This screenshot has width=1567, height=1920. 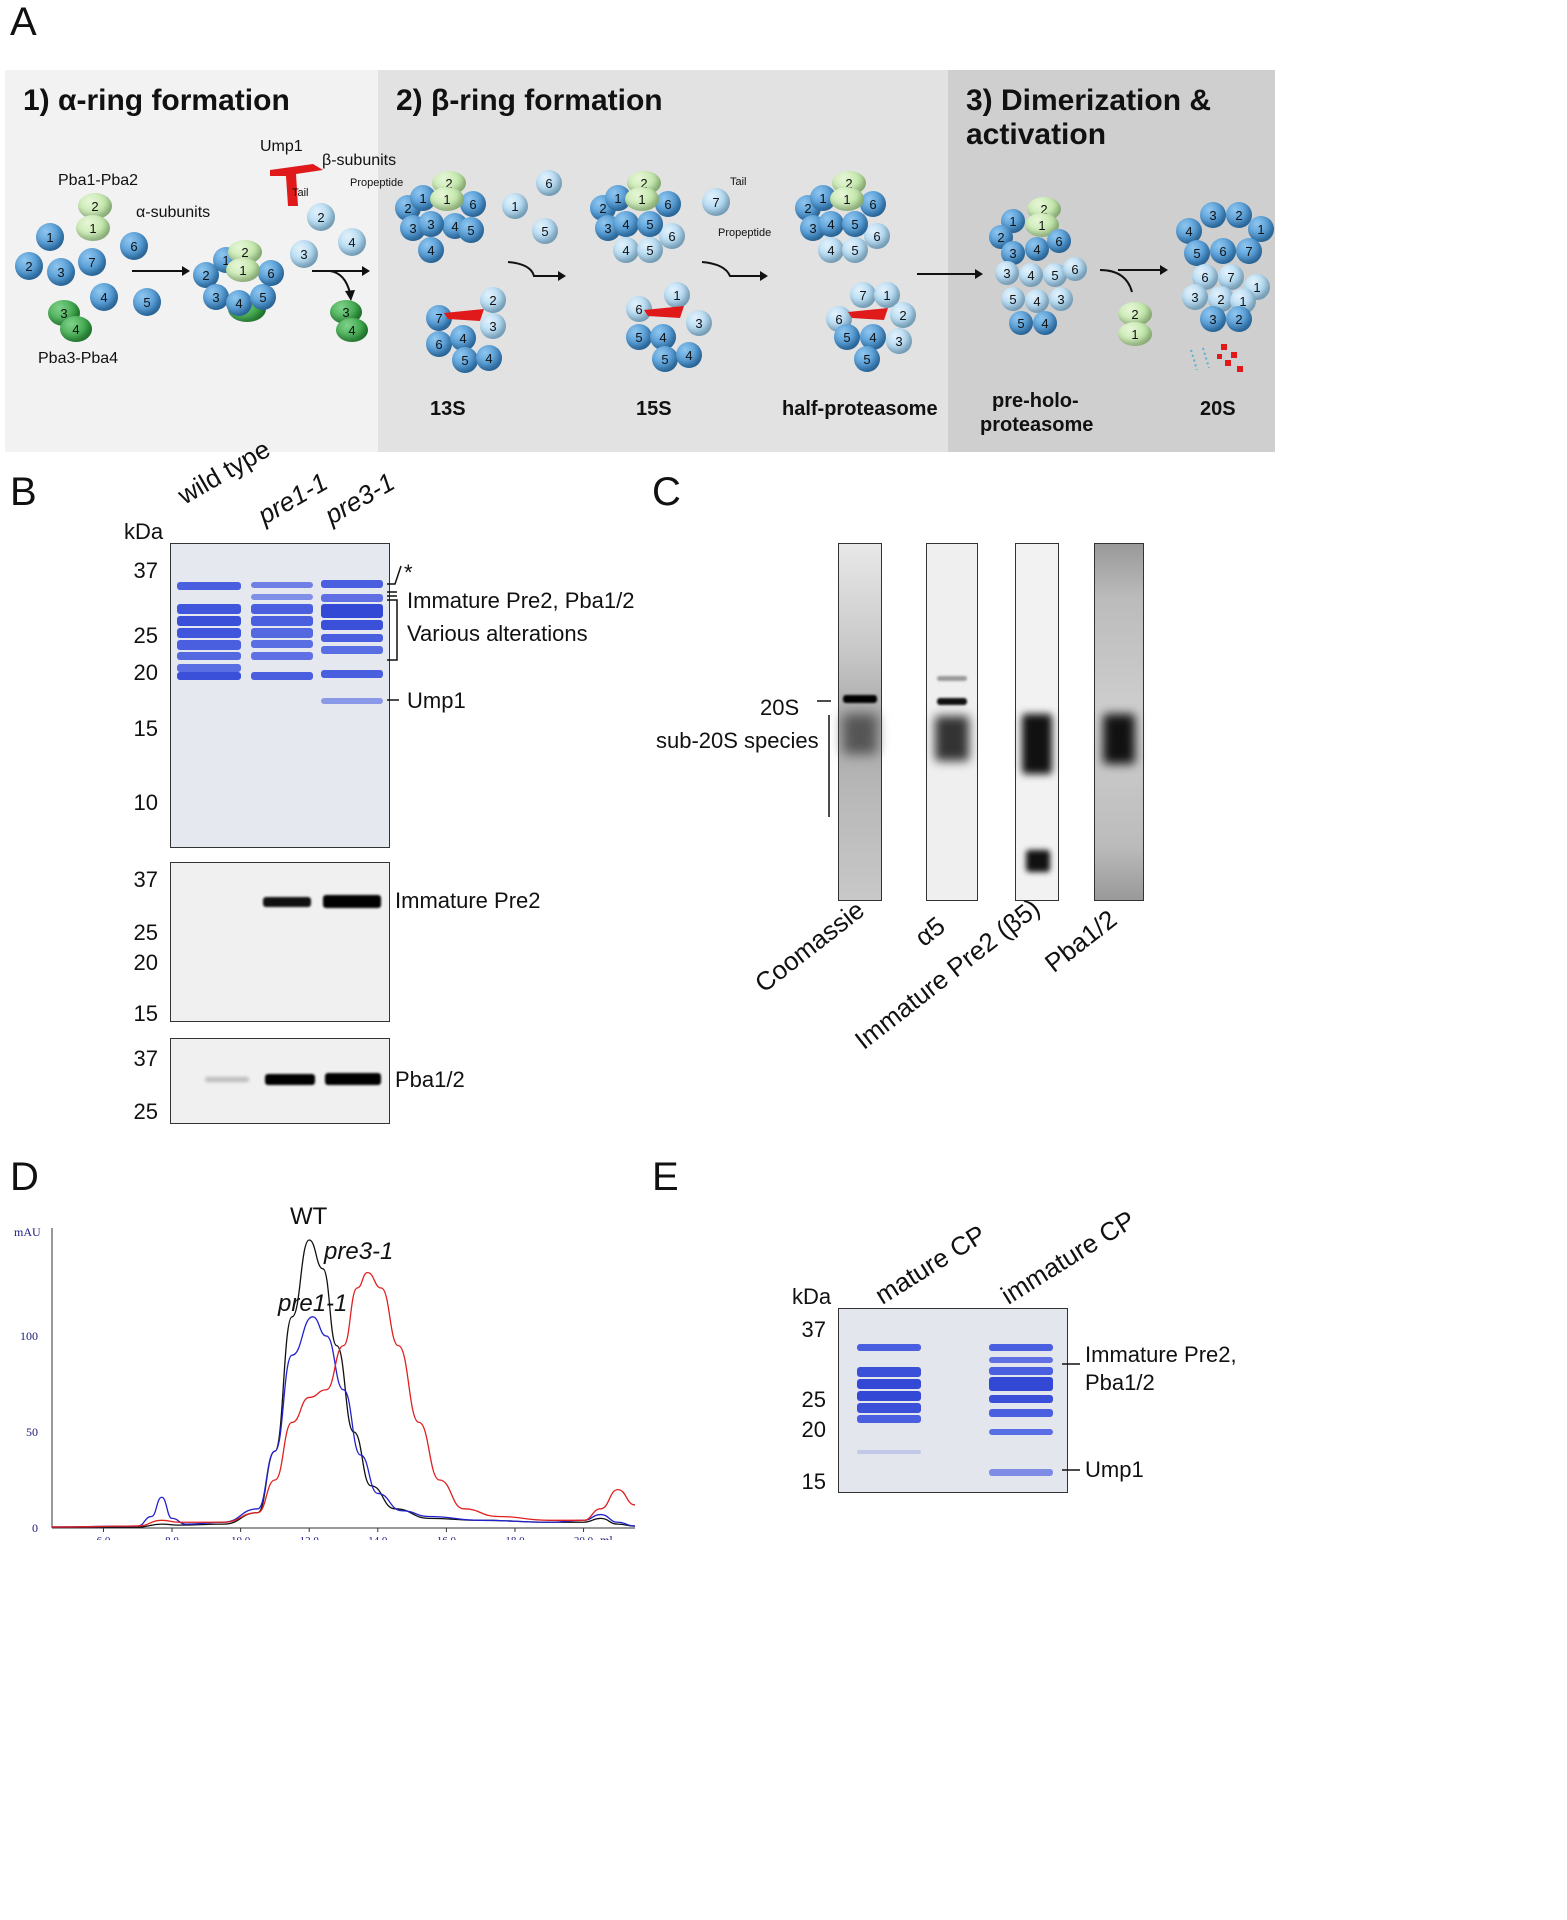 I want to click on panel-label-a: A, so click(x=23, y=22).